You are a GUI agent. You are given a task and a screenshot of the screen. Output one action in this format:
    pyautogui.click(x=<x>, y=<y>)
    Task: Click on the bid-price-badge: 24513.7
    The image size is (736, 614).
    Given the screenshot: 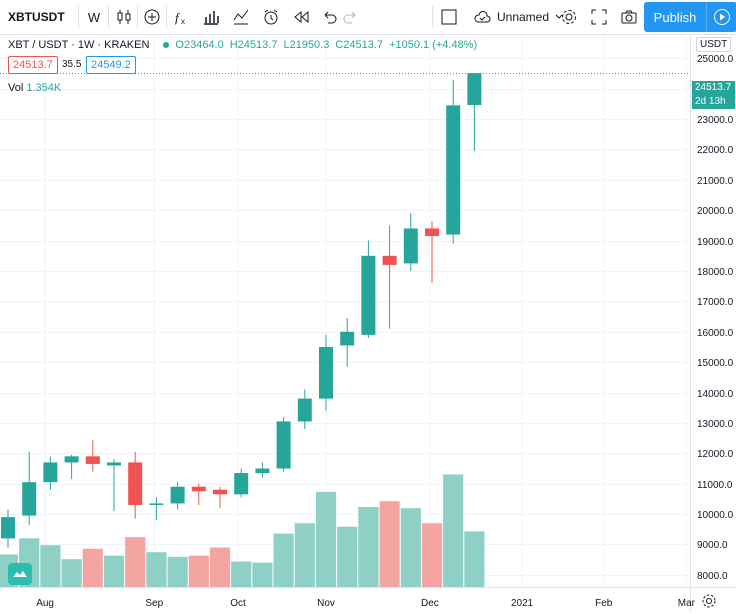 What is the action you would take?
    pyautogui.click(x=33, y=65)
    